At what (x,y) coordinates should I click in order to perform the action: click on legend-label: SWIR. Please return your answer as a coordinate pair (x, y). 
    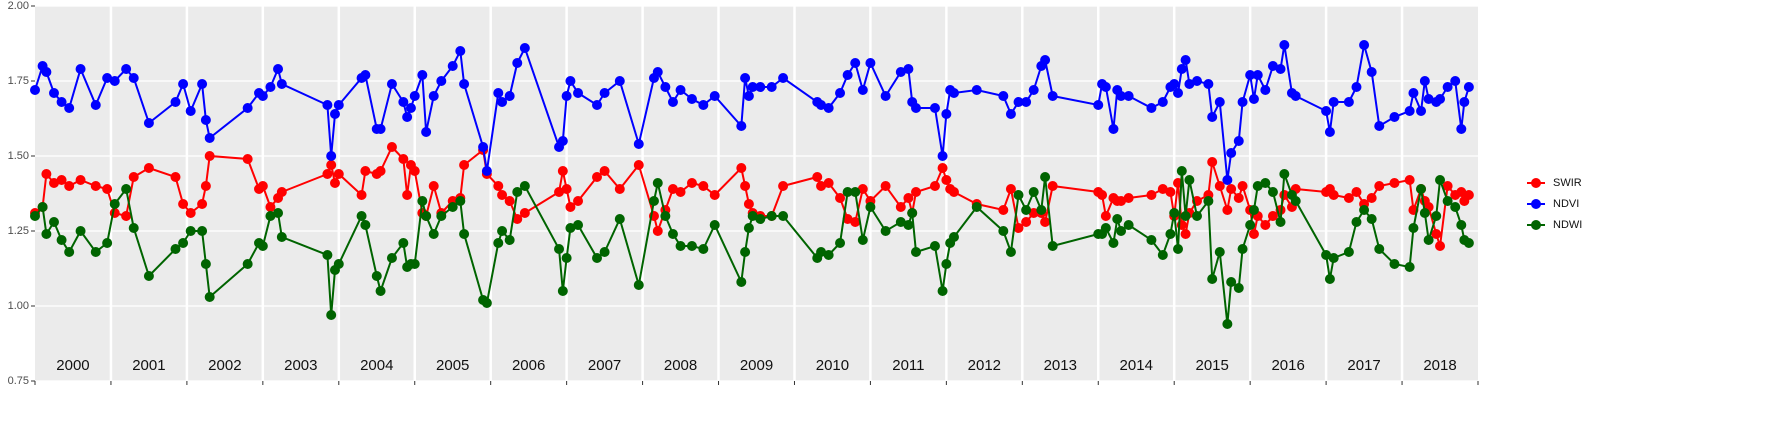
    Looking at the image, I should click on (1567, 183).